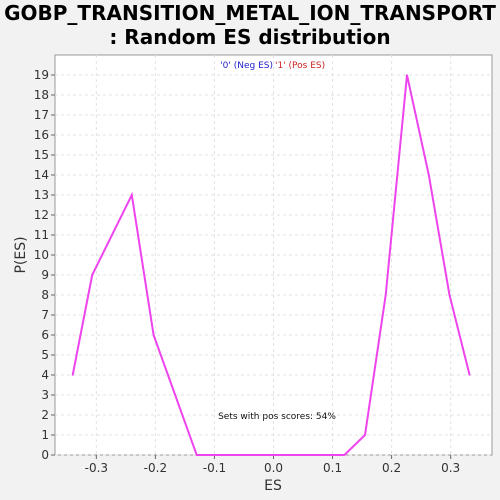  Describe the element at coordinates (277, 417) in the screenshot. I see `annotation: Sets with pos scores: 54%` at that location.